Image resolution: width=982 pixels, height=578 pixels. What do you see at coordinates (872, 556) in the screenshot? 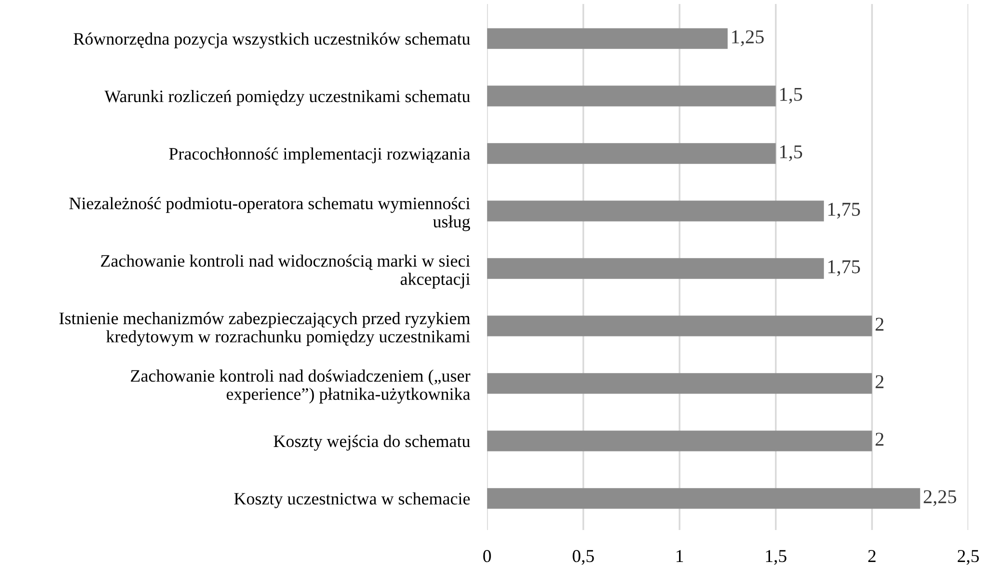
I see `x-tick-label: 2` at bounding box center [872, 556].